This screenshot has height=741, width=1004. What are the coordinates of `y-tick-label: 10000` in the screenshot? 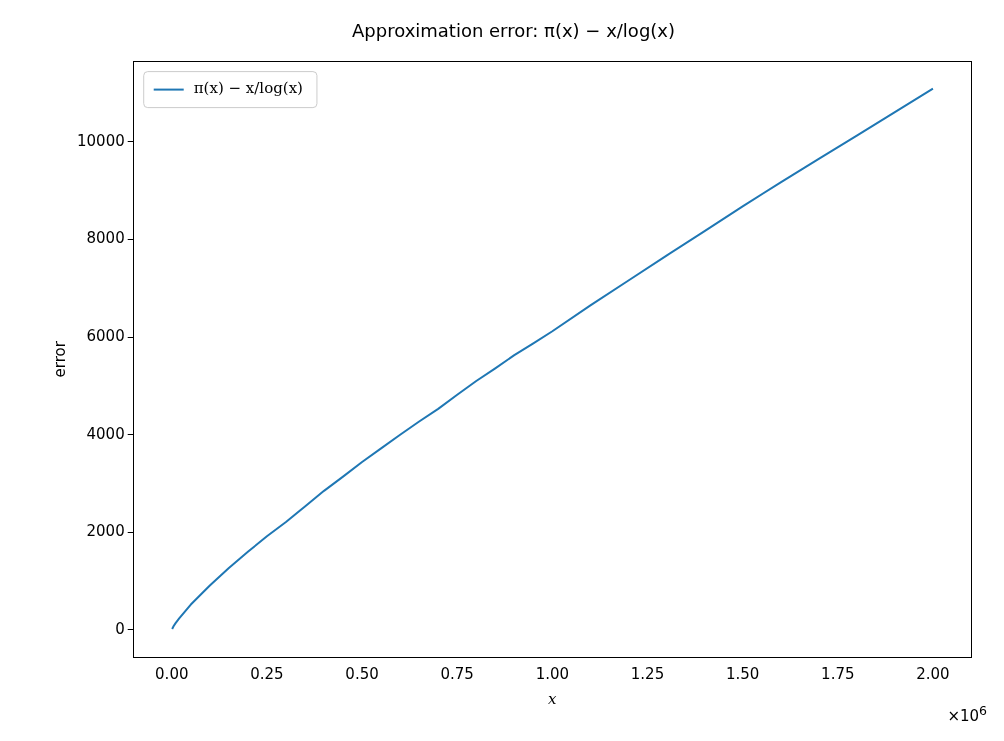 It's located at (101, 140).